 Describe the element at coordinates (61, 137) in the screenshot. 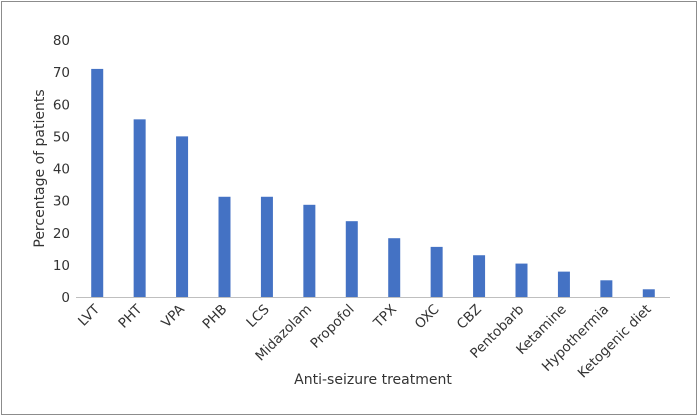

I see `y-tick-label: 50` at that location.